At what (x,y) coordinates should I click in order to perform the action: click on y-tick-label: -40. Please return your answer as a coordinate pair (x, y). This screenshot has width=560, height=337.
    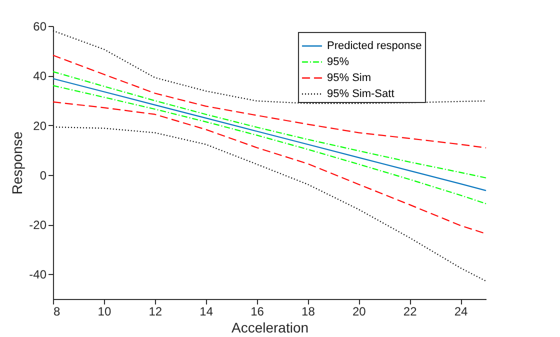
    Looking at the image, I should click on (38, 275).